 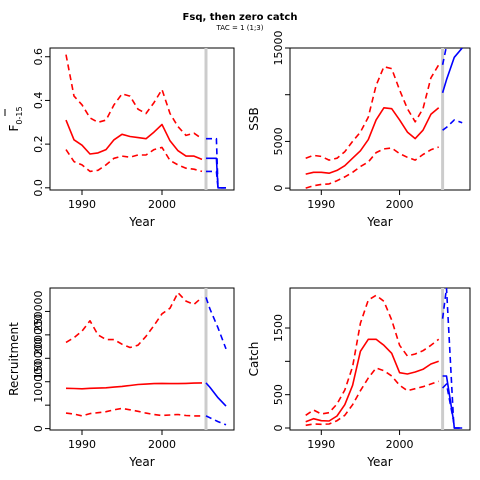 What do you see at coordinates (19, 115) in the screenshot?
I see `y-axis-label-subscript: 0-15` at bounding box center [19, 115].